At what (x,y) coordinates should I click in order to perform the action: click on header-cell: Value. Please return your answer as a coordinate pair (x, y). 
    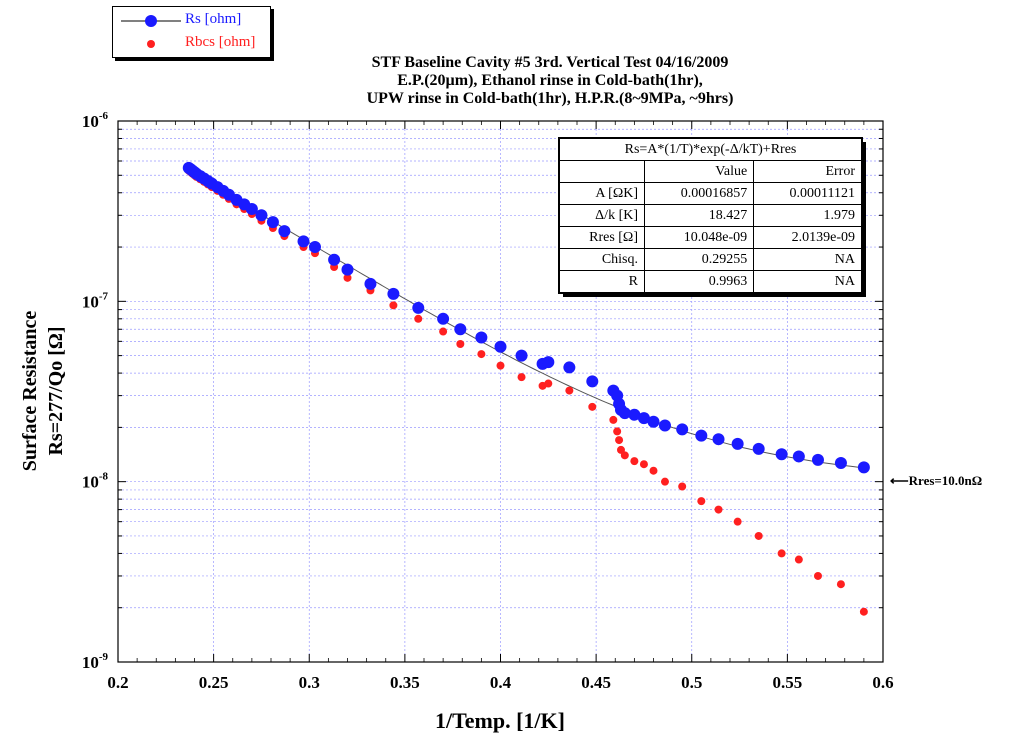
    Looking at the image, I should click on (699, 171).